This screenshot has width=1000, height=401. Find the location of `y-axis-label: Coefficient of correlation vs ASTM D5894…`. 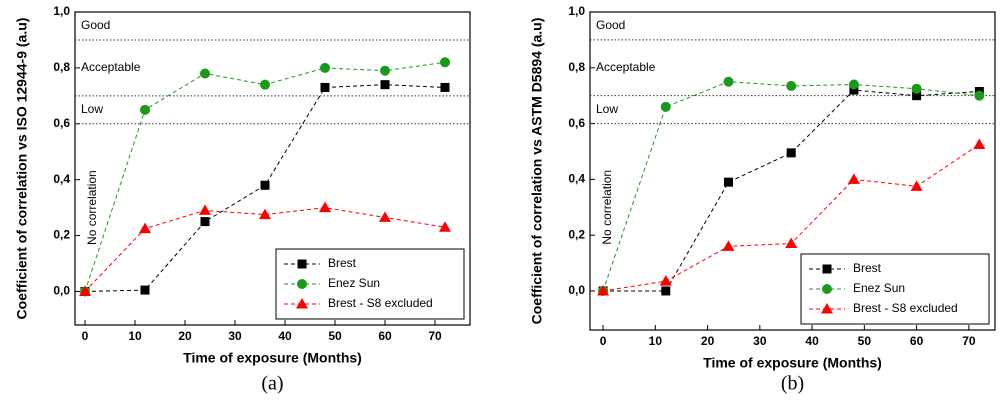

y-axis-label: Coefficient of correlation vs ASTM D5894… is located at coordinates (537, 171).